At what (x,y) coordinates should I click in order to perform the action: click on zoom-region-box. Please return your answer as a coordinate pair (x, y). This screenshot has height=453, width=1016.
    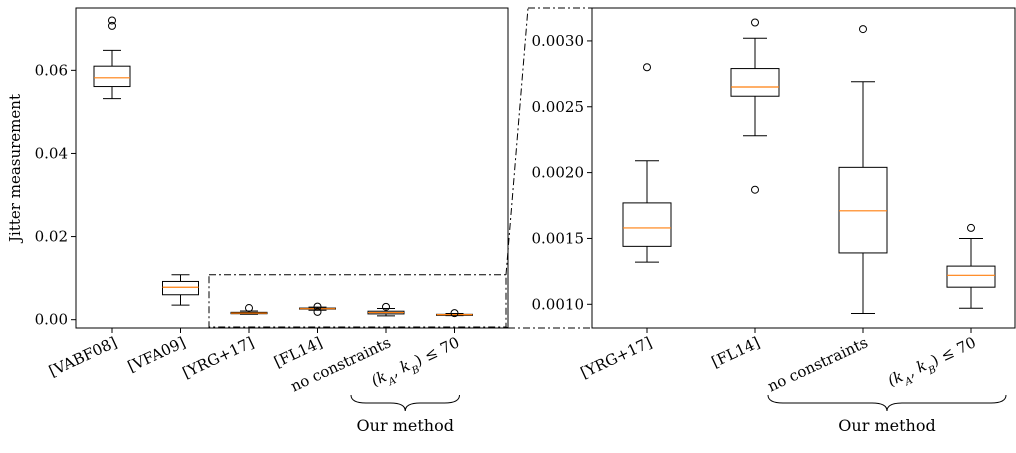
    Looking at the image, I should click on (357, 301).